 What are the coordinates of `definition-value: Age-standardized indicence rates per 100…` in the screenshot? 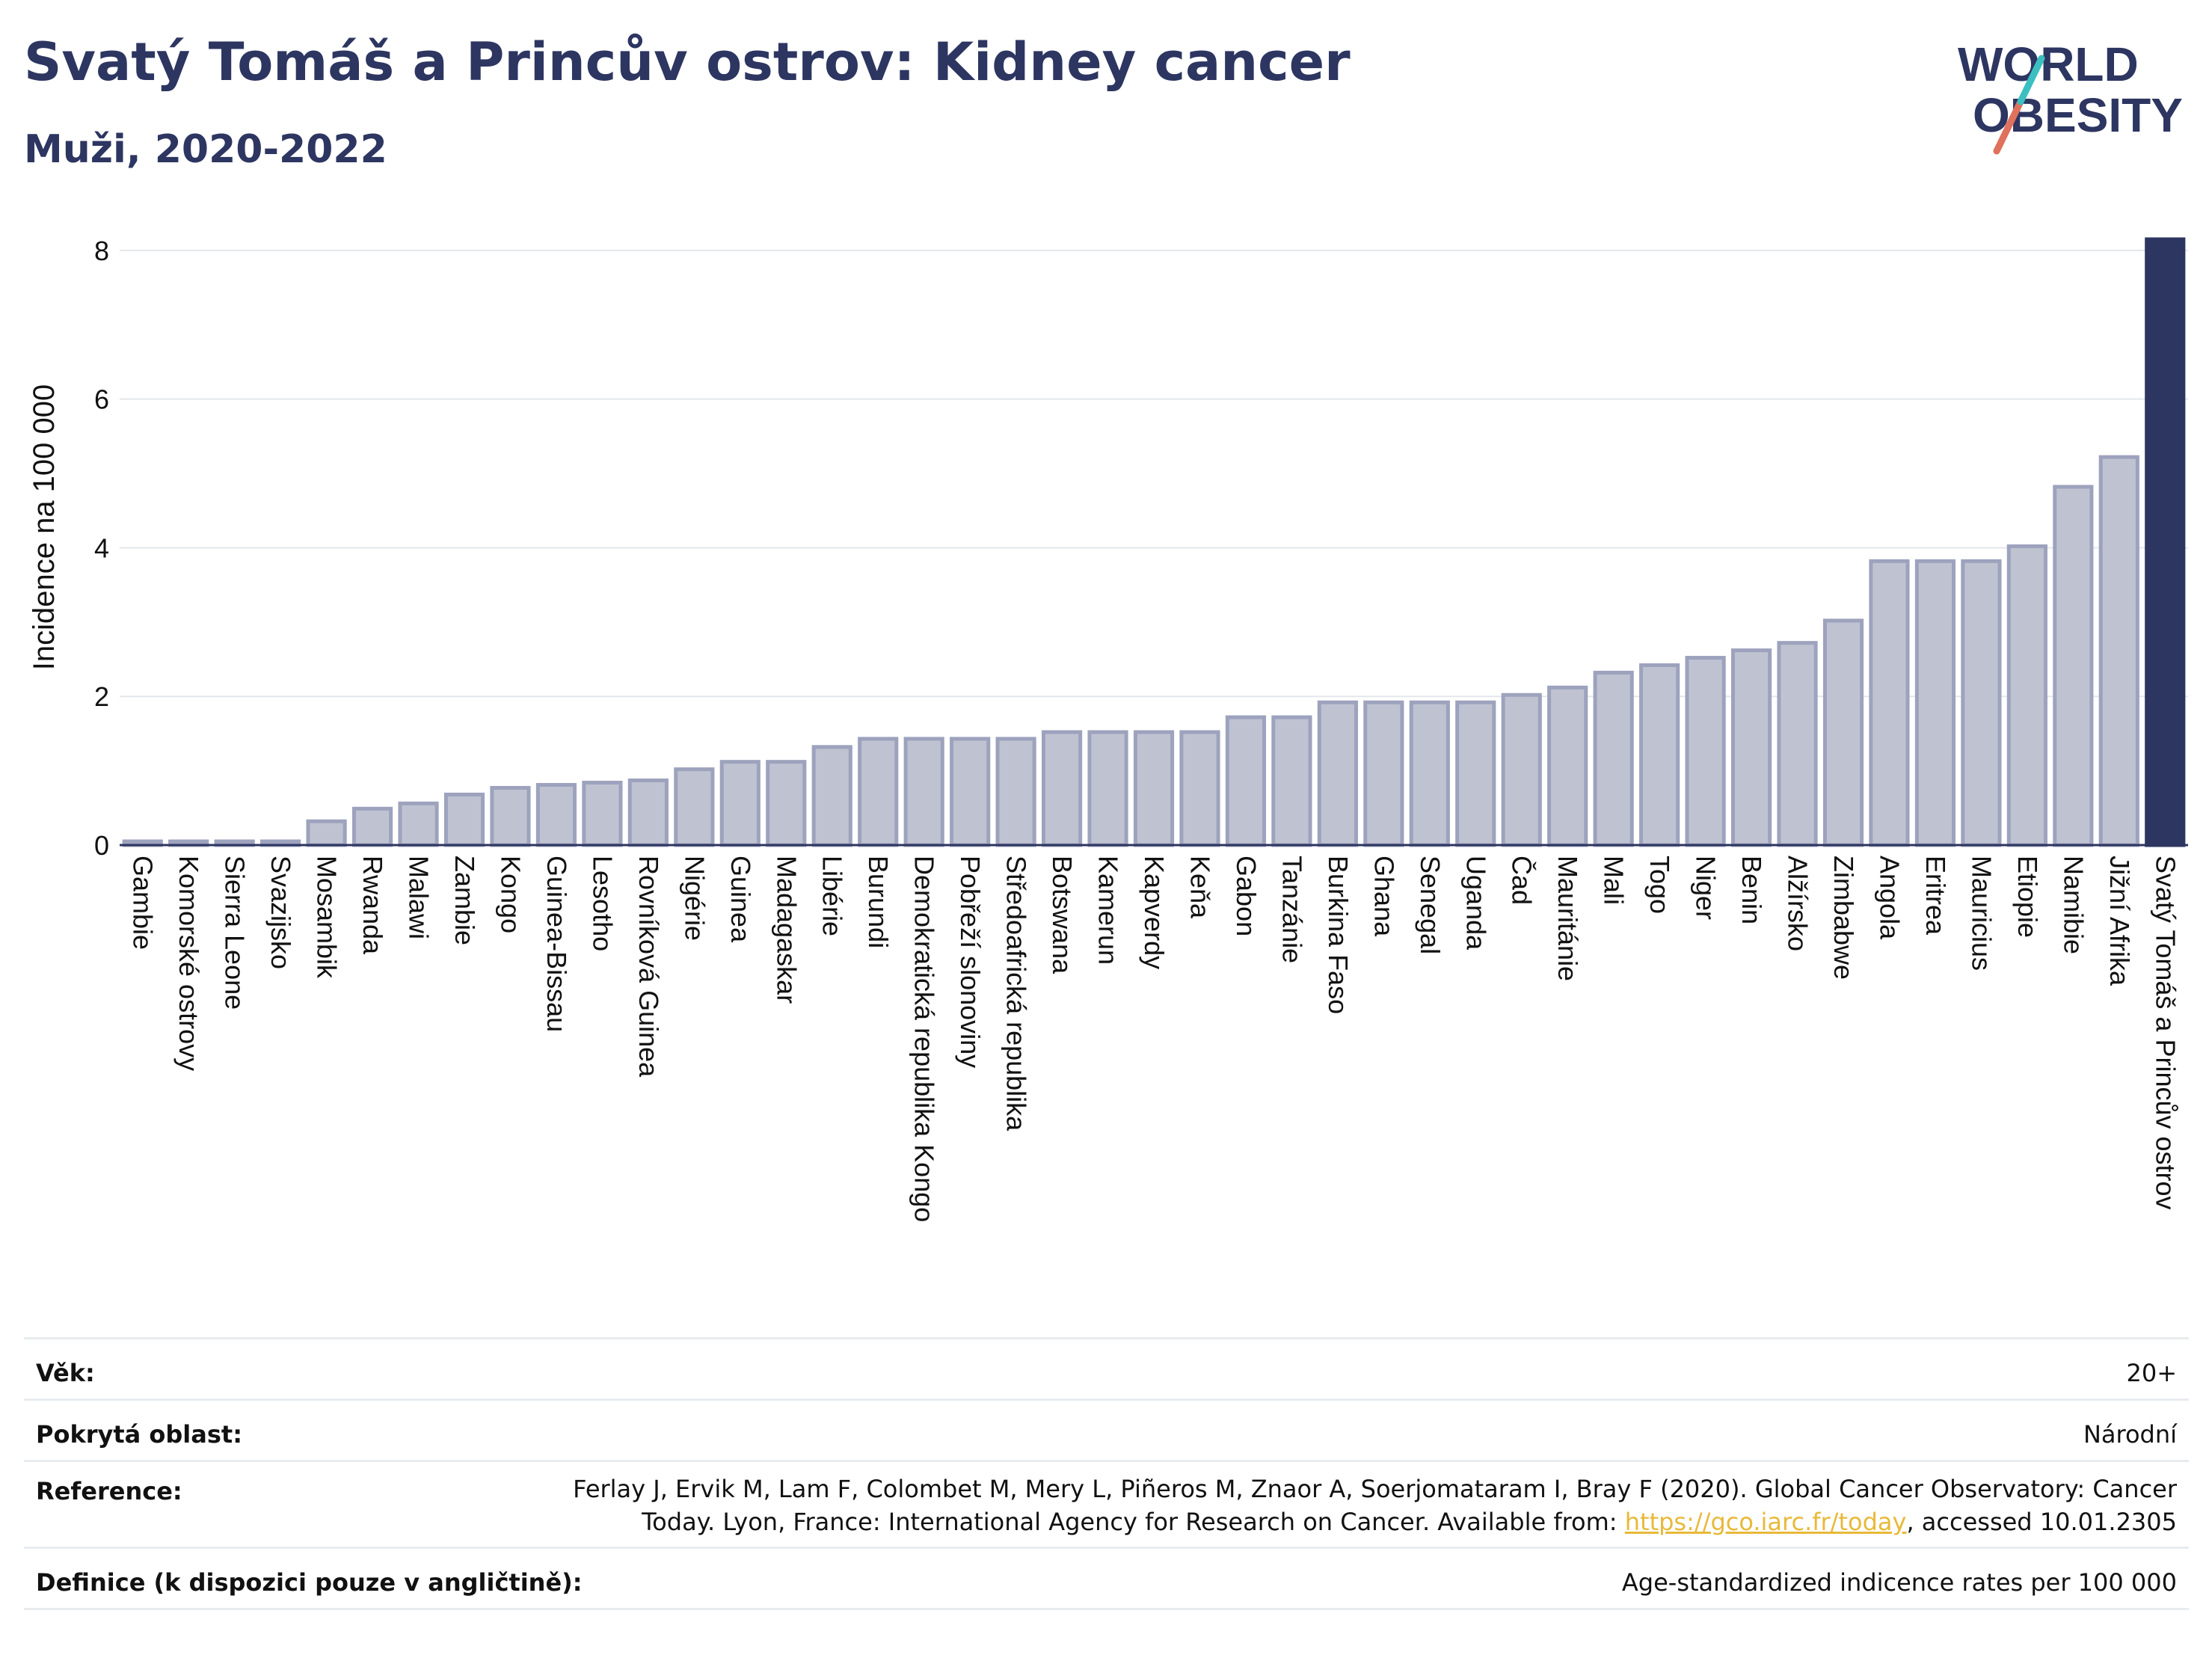 It's located at (1899, 1582).